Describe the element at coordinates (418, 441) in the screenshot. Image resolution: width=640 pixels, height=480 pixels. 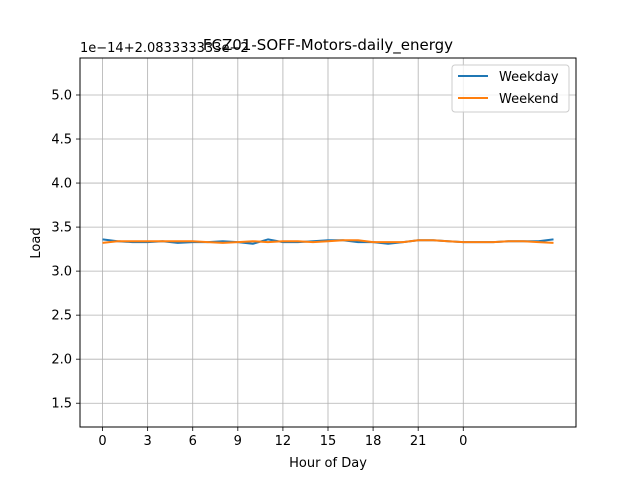
I see `x-tick-label: 21` at that location.